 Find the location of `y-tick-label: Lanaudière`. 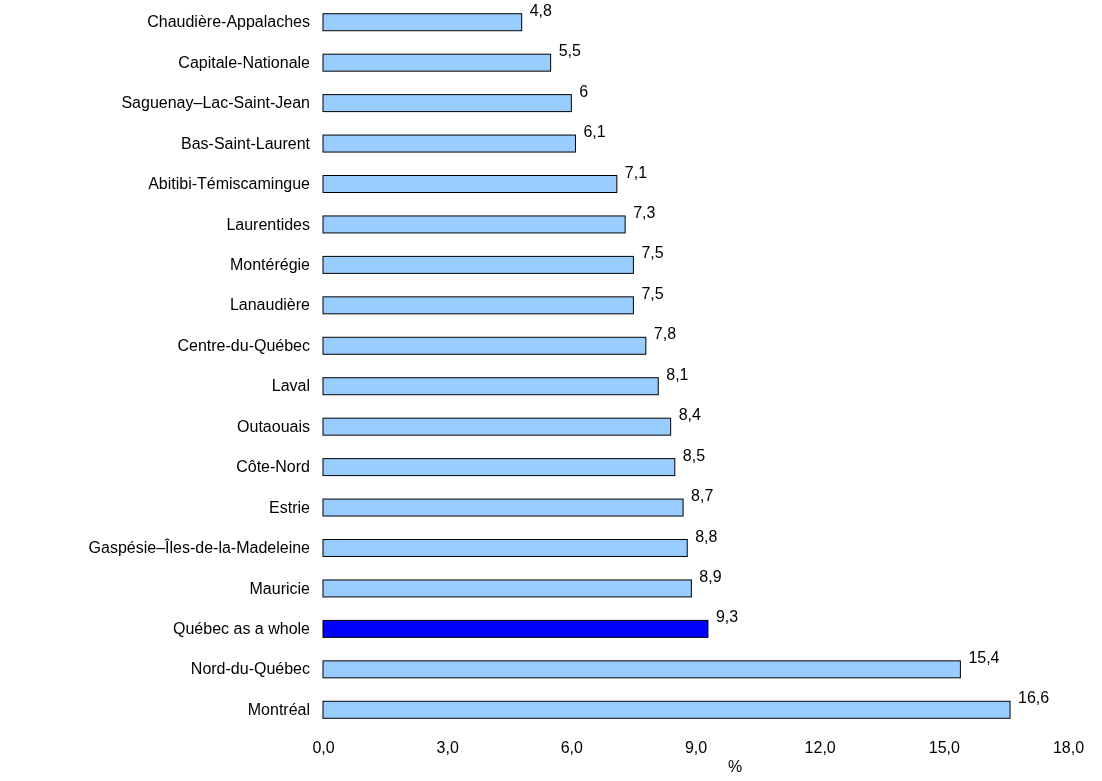

y-tick-label: Lanaudière is located at coordinates (270, 305).